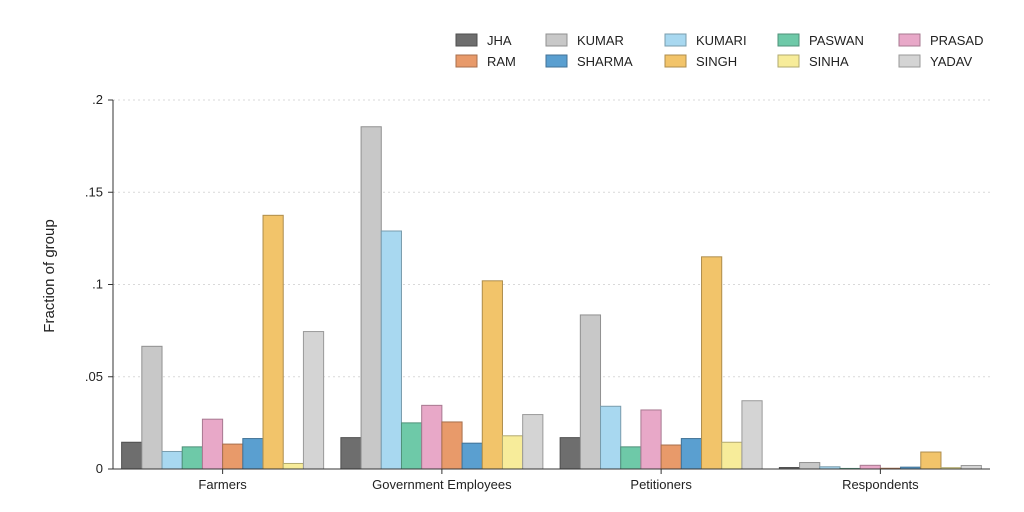  I want to click on legend-swatch-paswan, so click(788, 40).